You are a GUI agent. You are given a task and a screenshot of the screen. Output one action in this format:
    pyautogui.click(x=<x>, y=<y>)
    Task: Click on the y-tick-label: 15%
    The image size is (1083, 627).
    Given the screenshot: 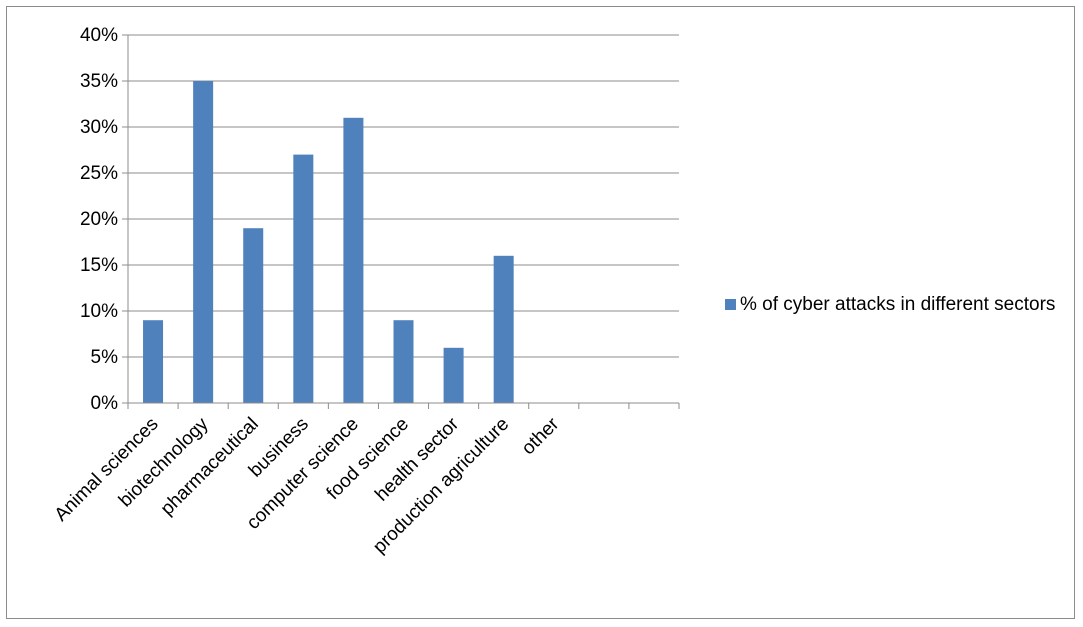 What is the action you would take?
    pyautogui.click(x=99, y=265)
    